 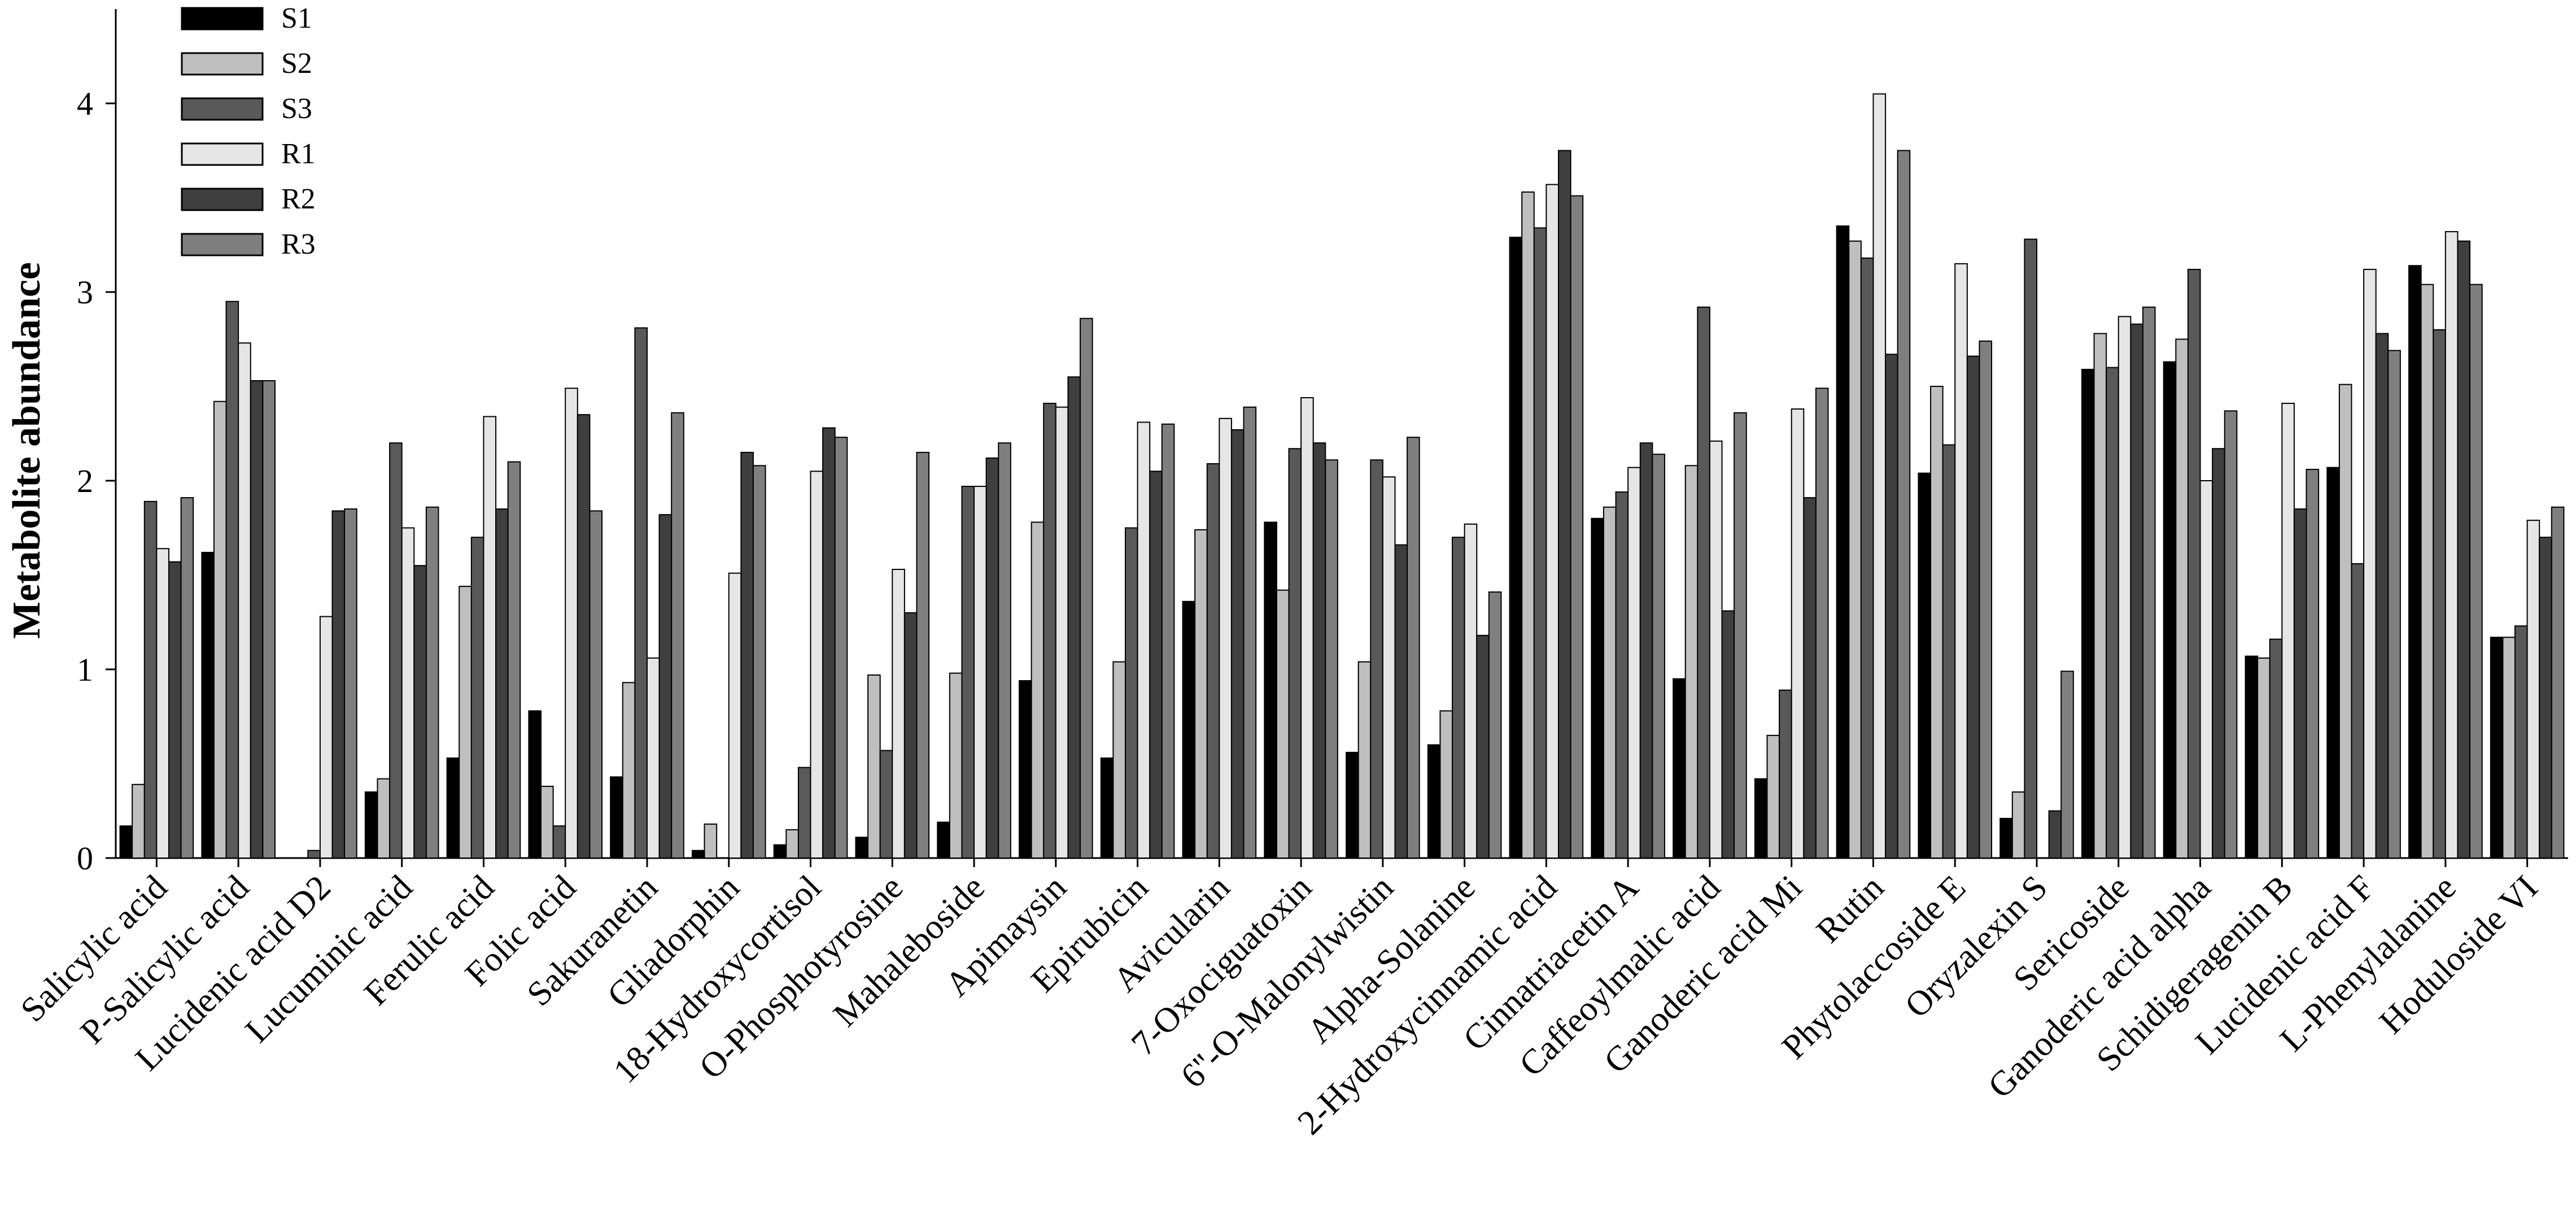 What do you see at coordinates (299, 199) in the screenshot?
I see `legend-label: R2` at bounding box center [299, 199].